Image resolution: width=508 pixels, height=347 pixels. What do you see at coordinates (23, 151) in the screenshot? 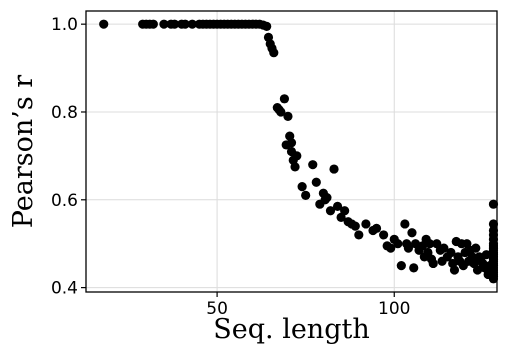
I see `y-axis-label: Pearson’s r` at bounding box center [23, 151].